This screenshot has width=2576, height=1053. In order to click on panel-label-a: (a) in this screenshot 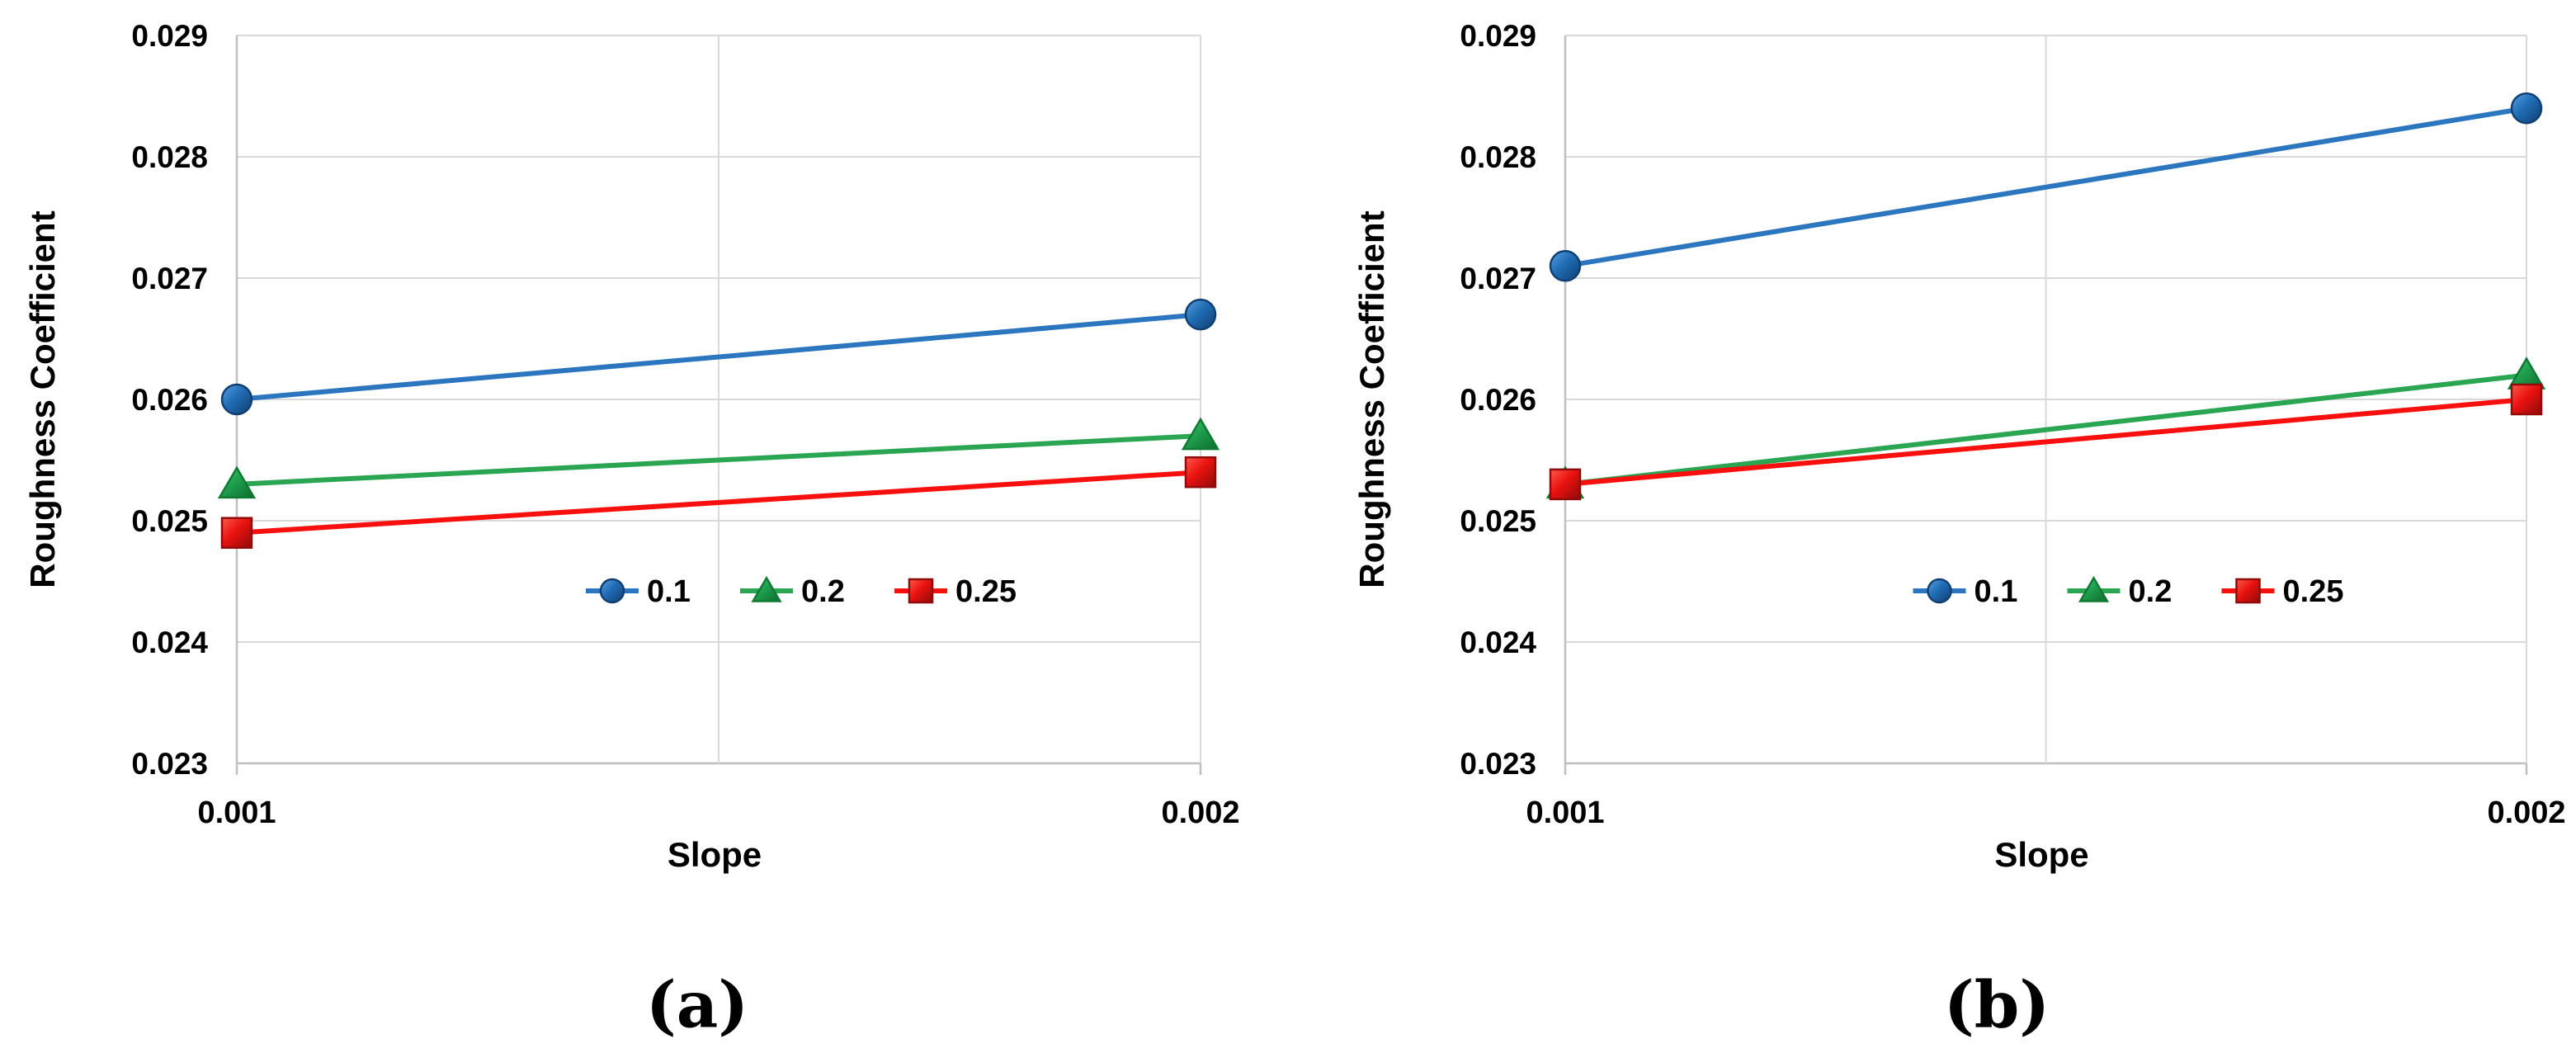, I will do `click(697, 1005)`.